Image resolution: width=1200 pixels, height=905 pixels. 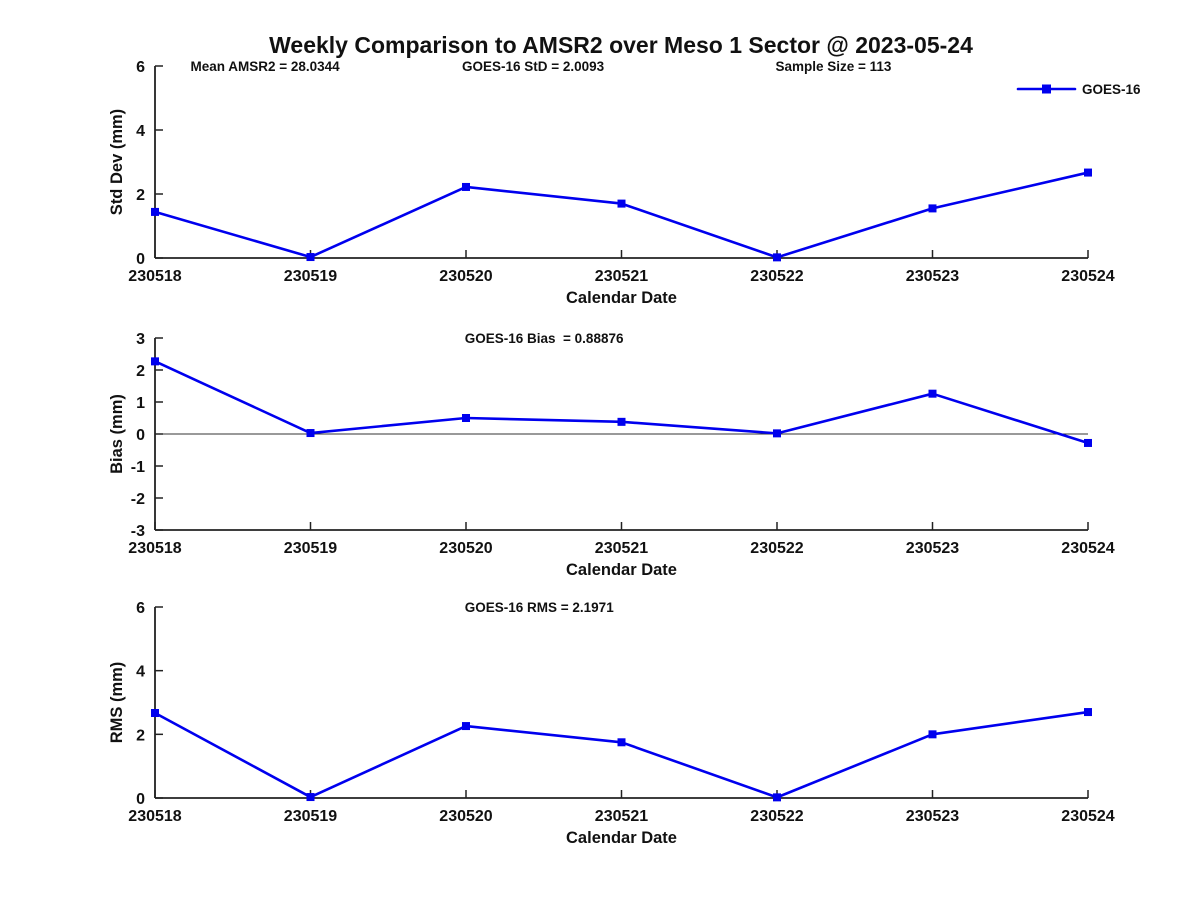 I want to click on legend-label: GOES-16, so click(x=1111, y=89).